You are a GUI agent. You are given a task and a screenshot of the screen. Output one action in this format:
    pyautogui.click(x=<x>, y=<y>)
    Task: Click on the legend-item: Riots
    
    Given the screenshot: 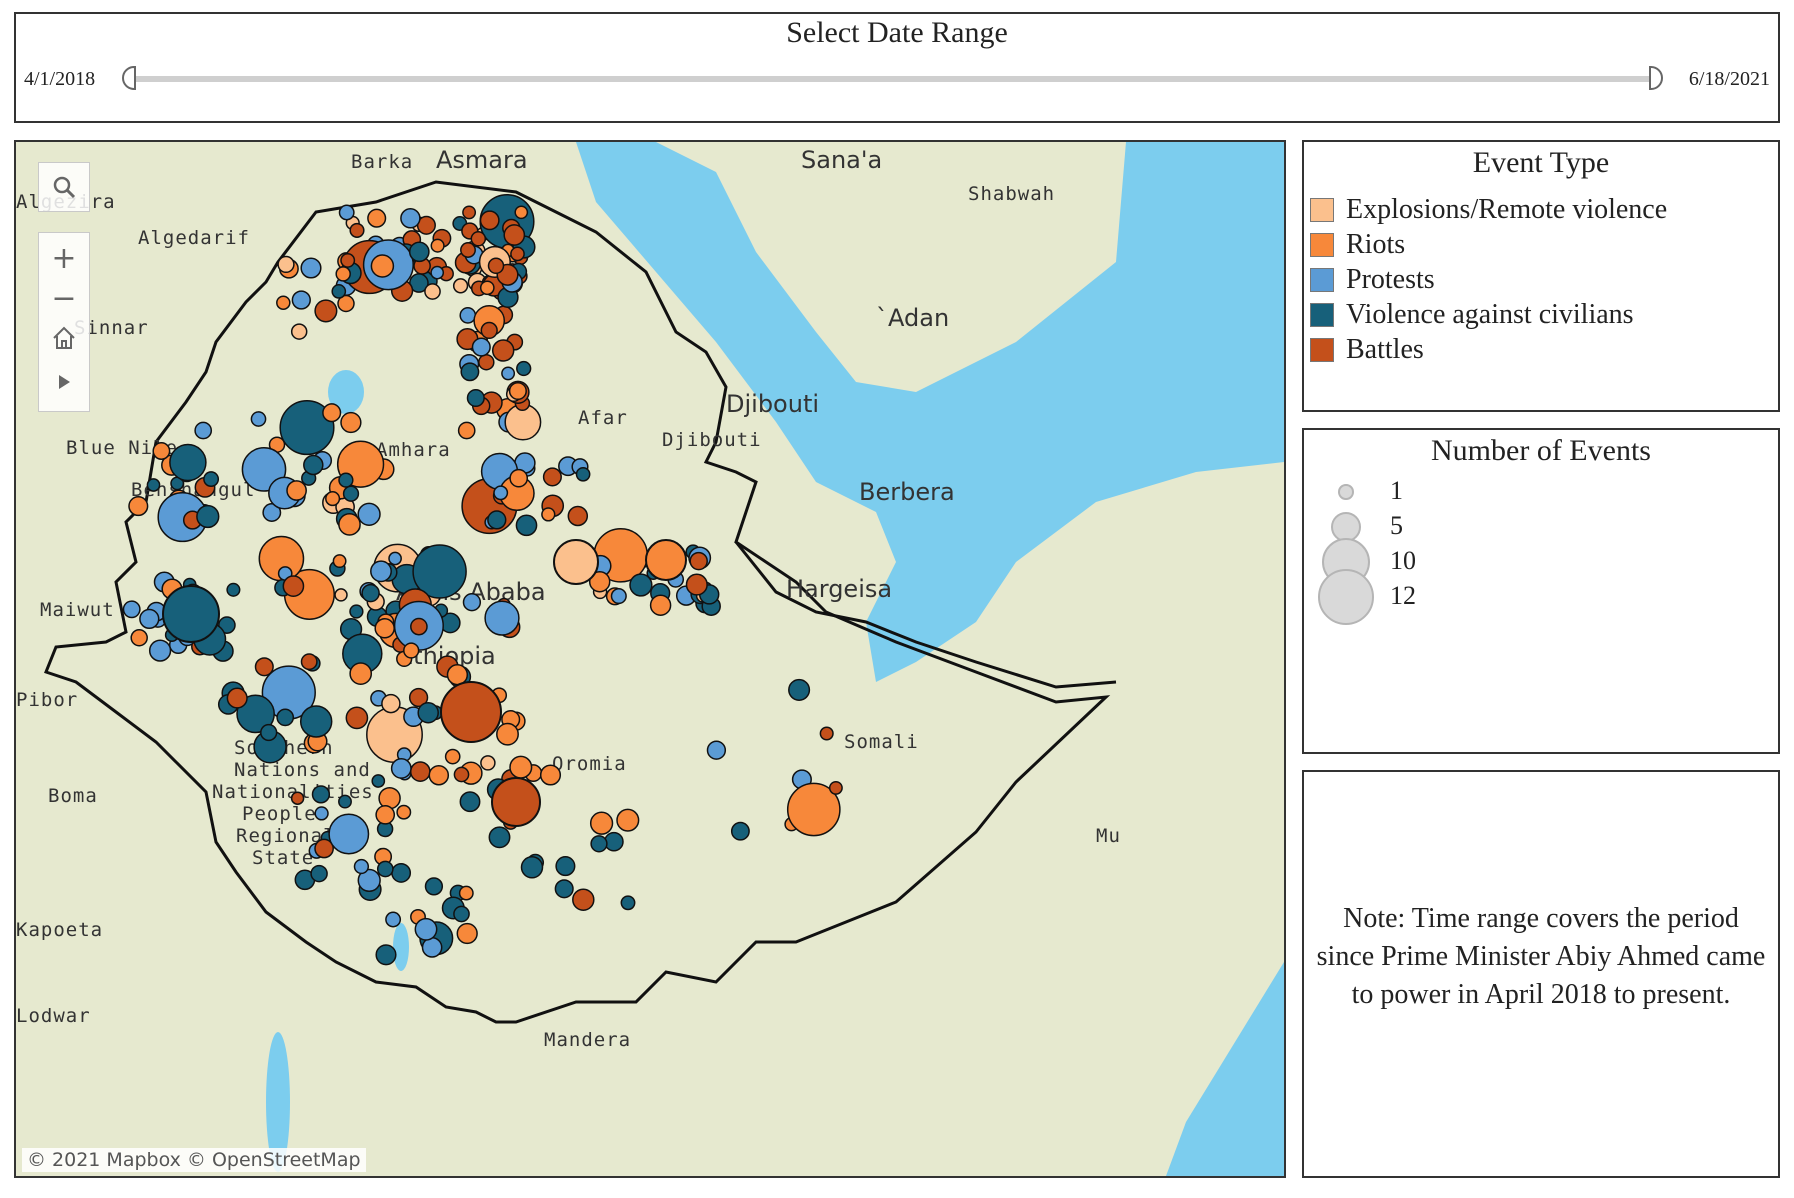 What is the action you would take?
    pyautogui.click(x=1357, y=245)
    